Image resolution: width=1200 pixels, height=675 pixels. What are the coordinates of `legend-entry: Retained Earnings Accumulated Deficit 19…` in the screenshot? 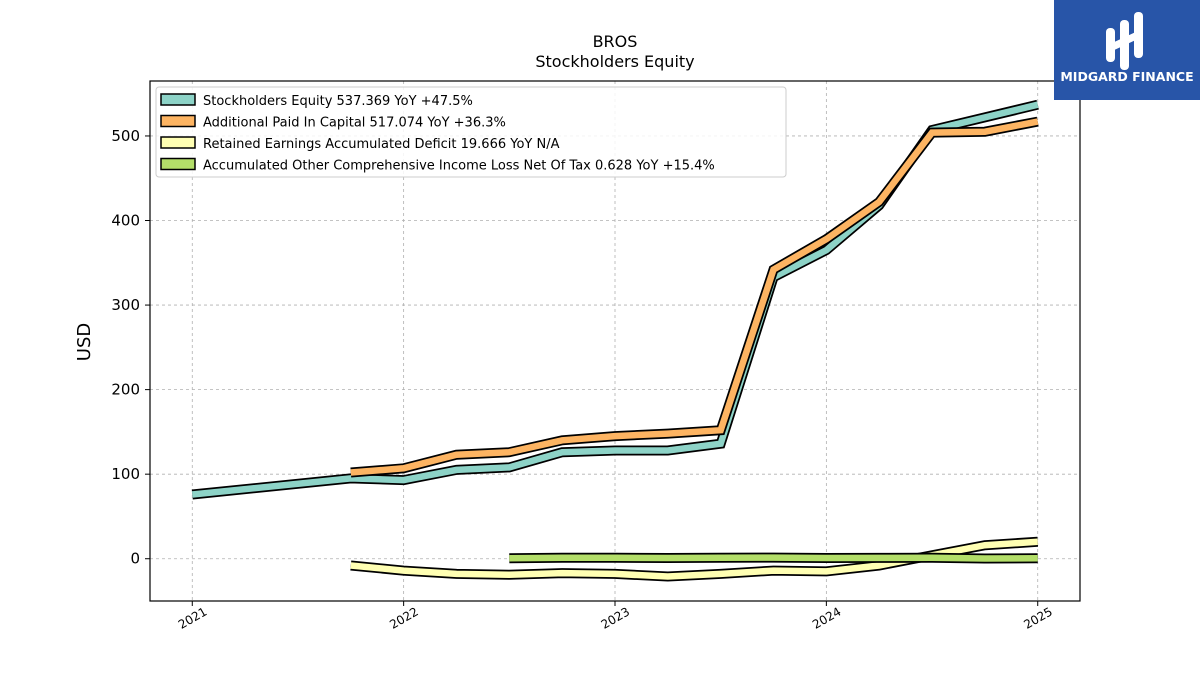 It's located at (381, 144).